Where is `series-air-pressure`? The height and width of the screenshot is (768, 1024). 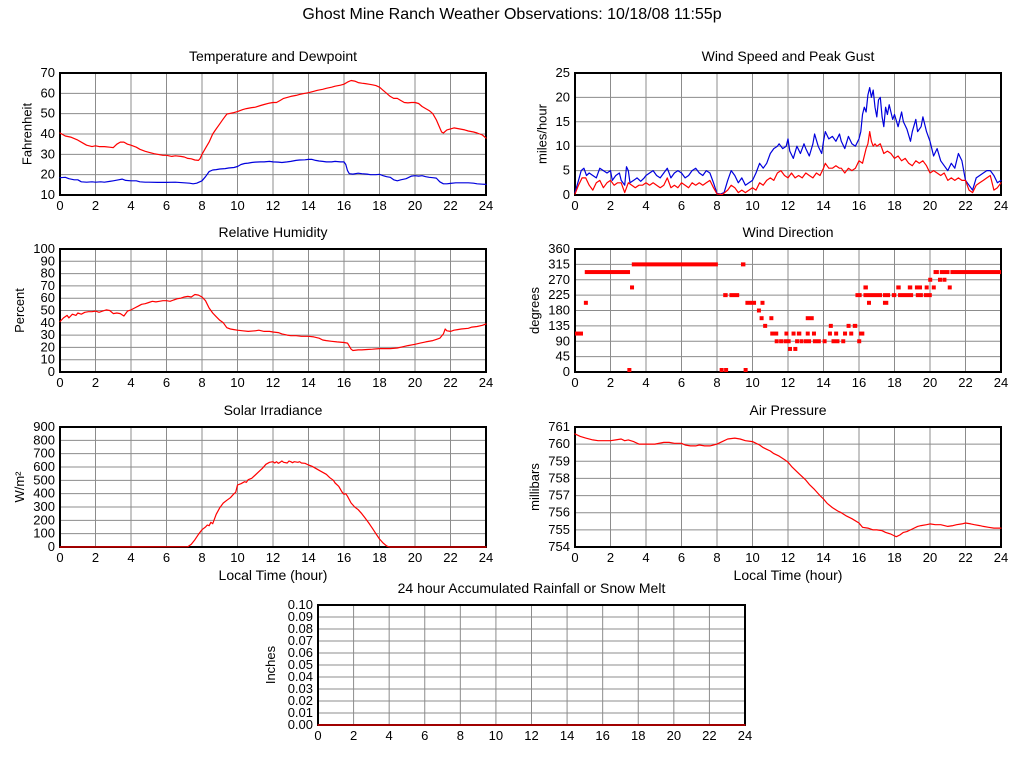
series-air-pressure is located at coordinates (788, 485).